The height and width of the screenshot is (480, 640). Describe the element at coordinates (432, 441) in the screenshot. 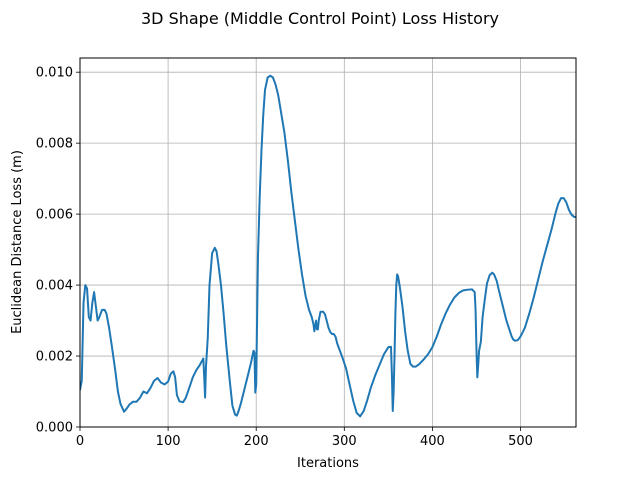

I see `x-tick-label: 400` at that location.